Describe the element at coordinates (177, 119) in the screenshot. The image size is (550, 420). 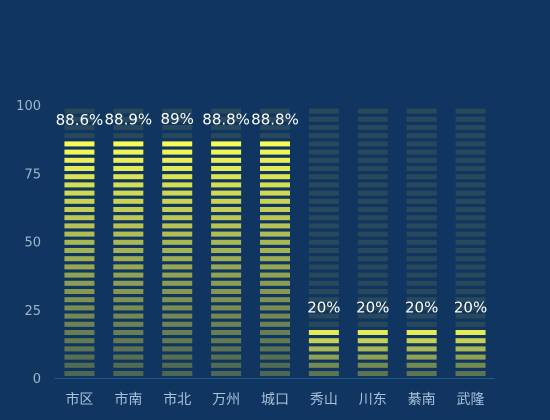
I see `data-label: 89%` at that location.